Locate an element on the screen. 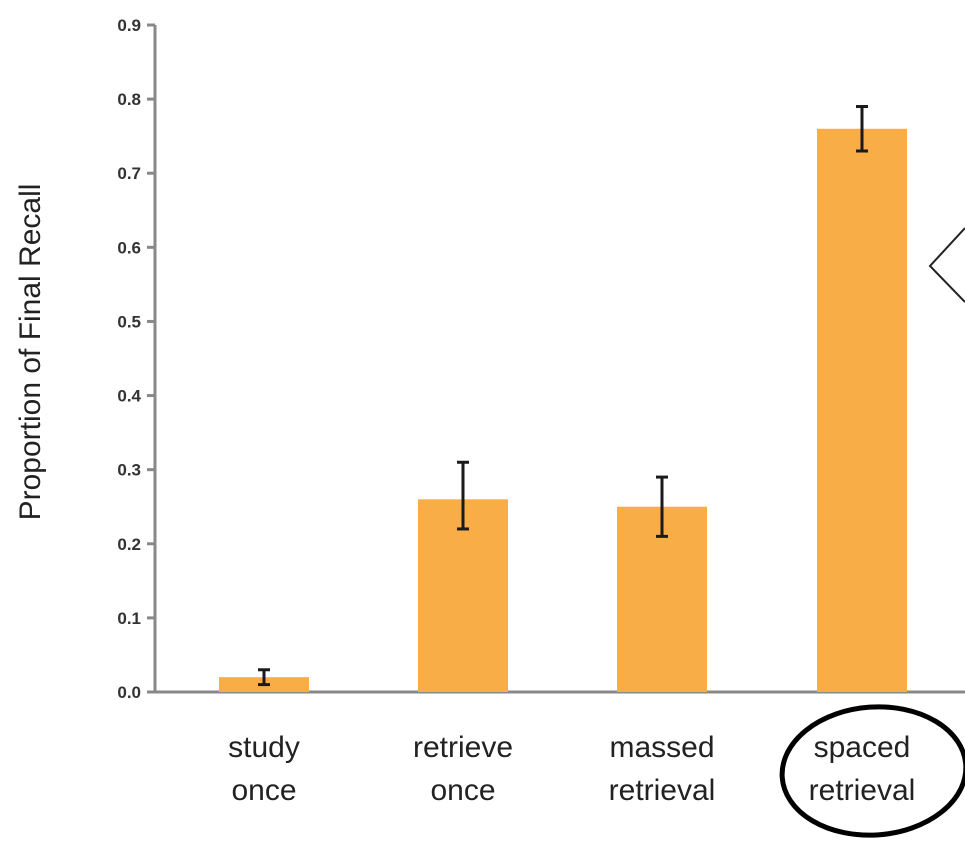 This screenshot has width=965, height=851. y-tick-label: 0.5 is located at coordinates (129, 321).